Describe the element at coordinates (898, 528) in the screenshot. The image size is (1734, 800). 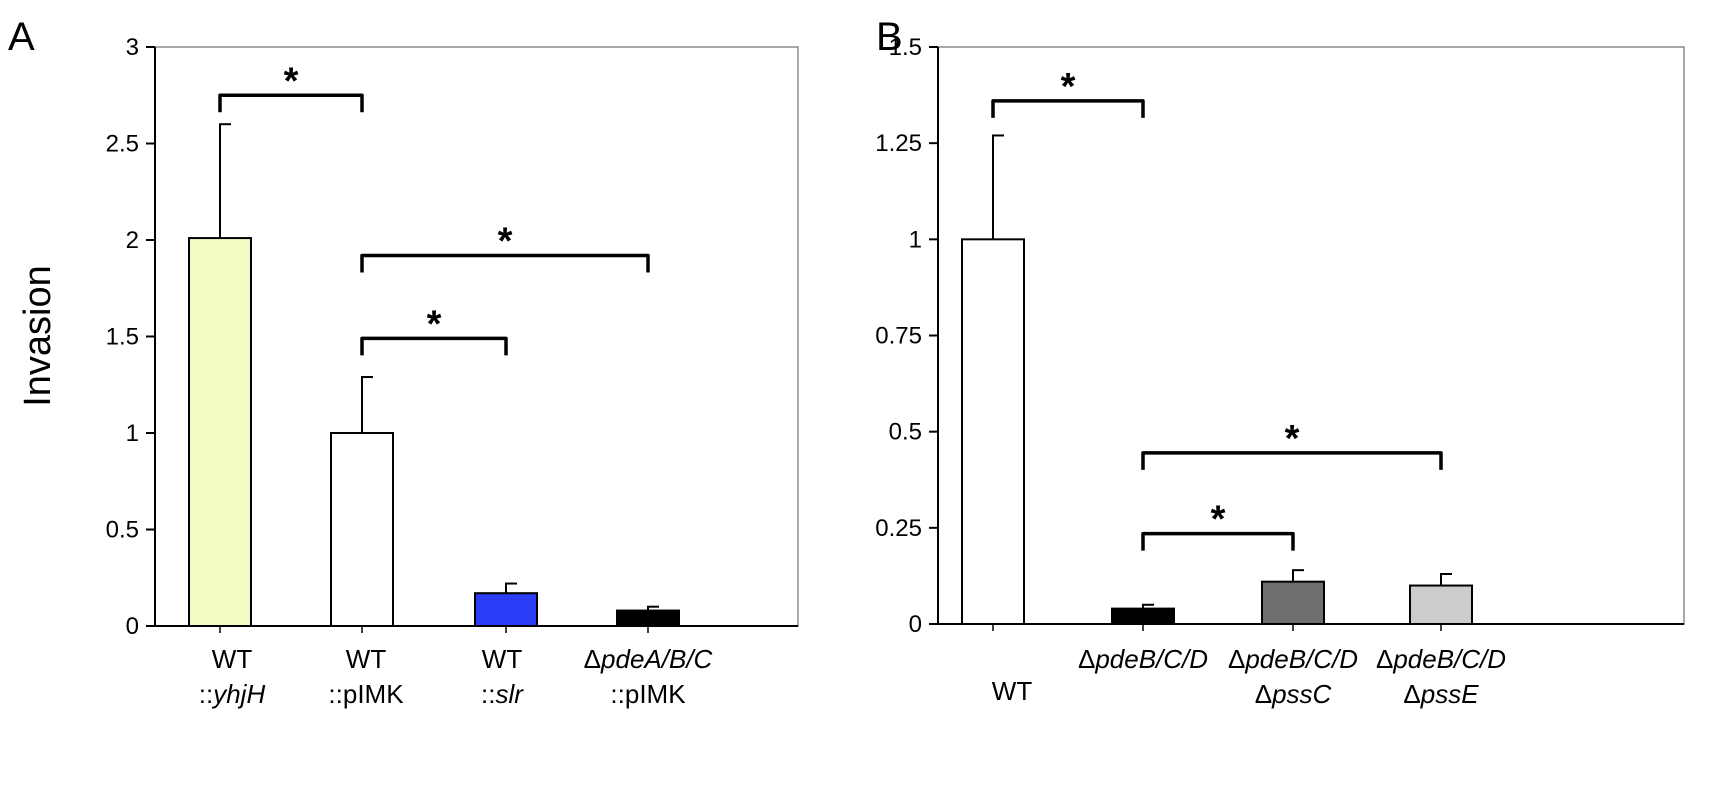
I see `panel-b-y-tick-label: 0.25` at that location.